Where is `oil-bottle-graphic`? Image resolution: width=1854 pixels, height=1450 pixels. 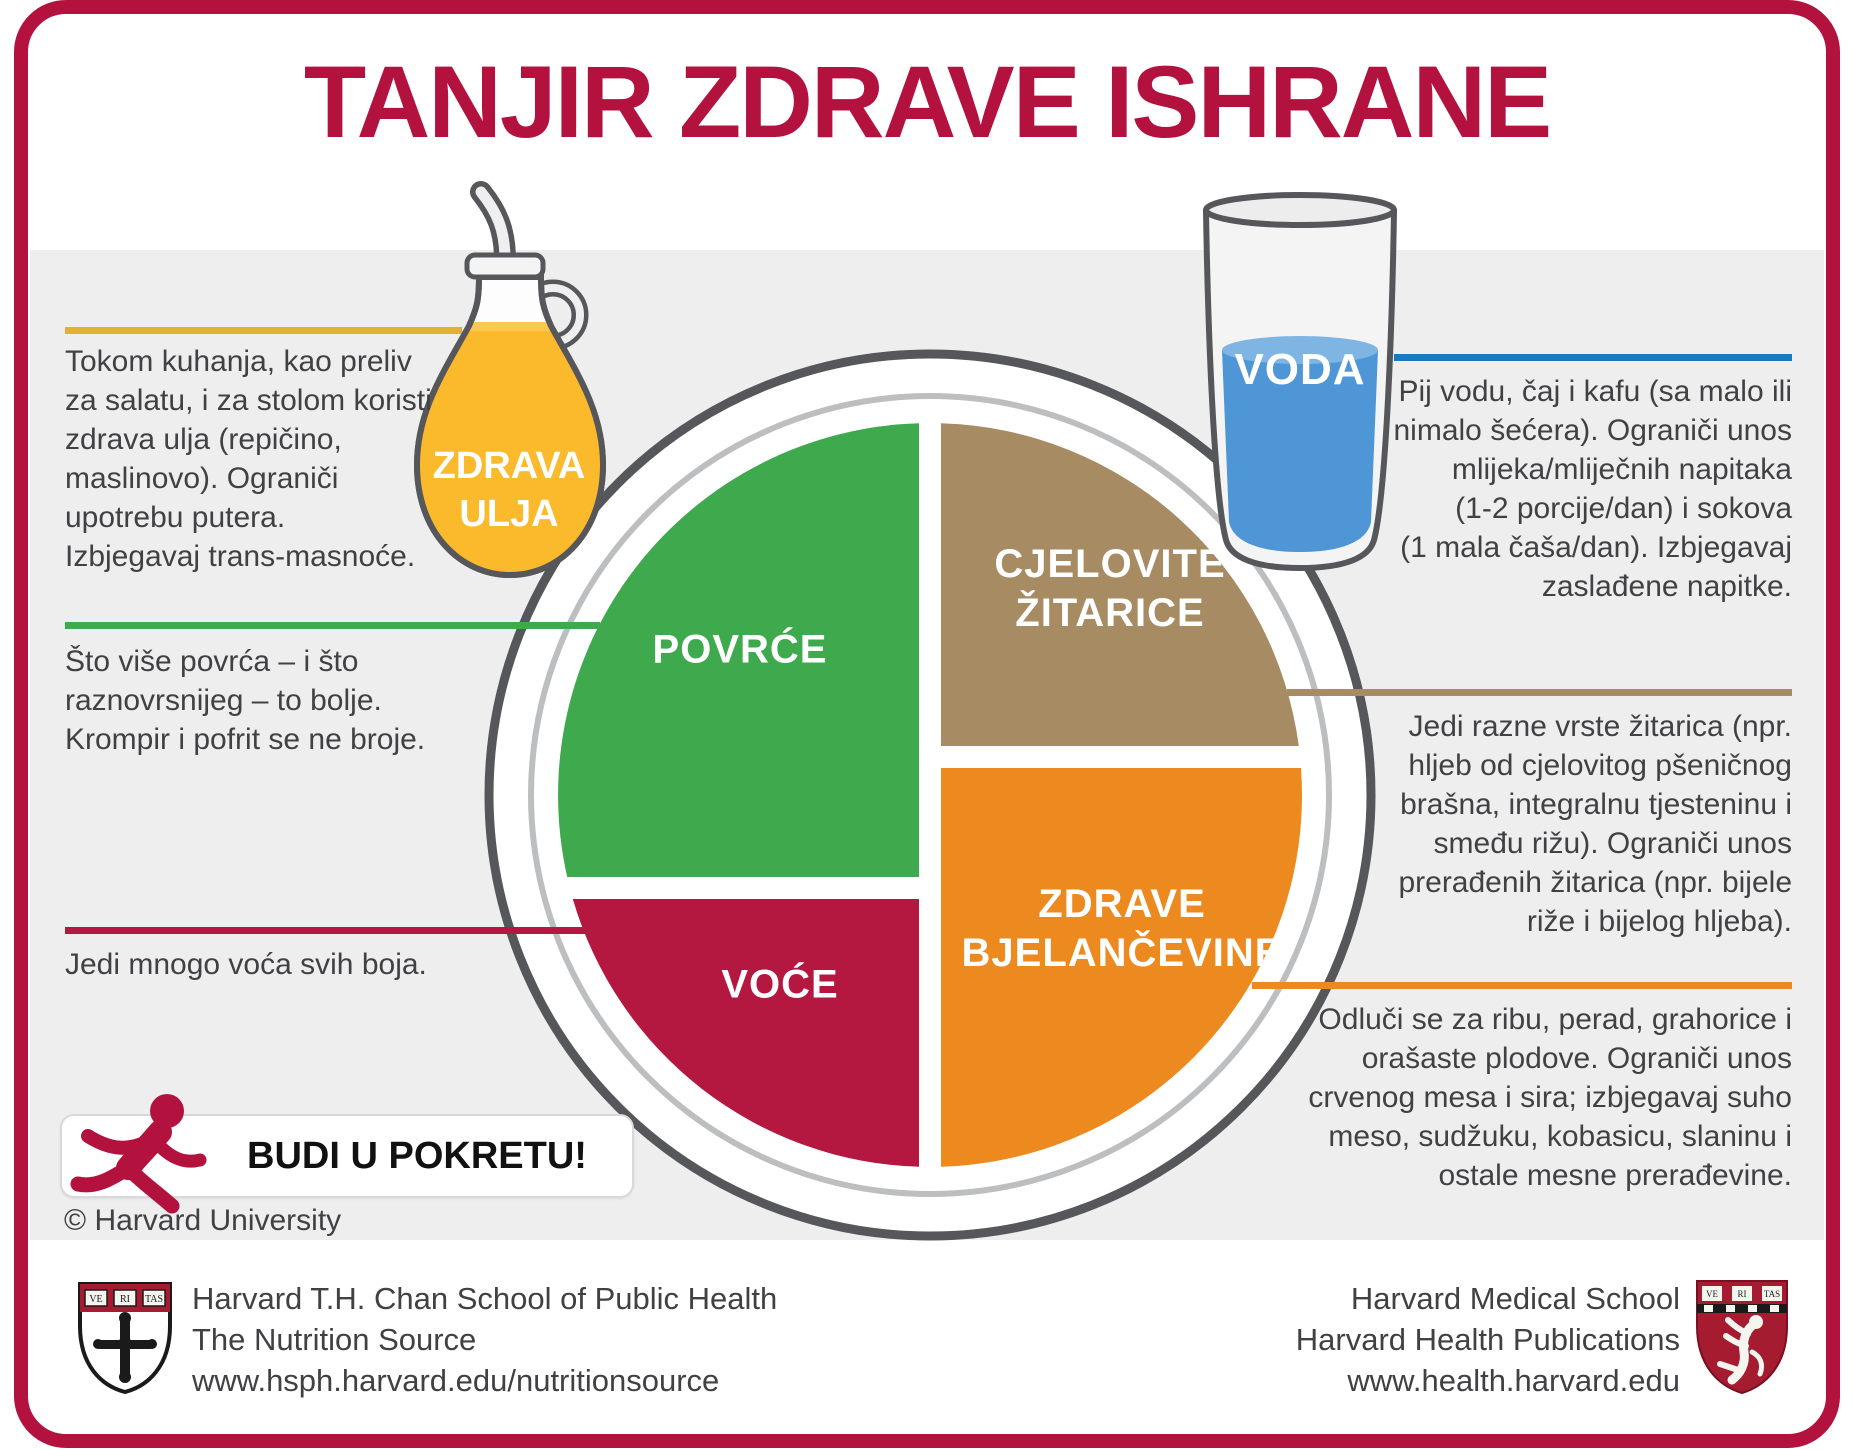 oil-bottle-graphic is located at coordinates (510, 380).